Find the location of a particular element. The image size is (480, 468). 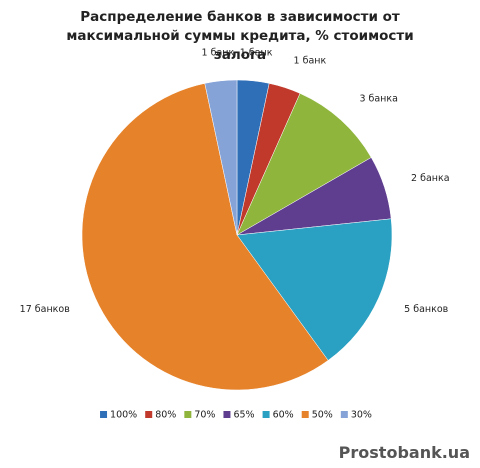

legend-label: 60% is located at coordinates (283, 415).